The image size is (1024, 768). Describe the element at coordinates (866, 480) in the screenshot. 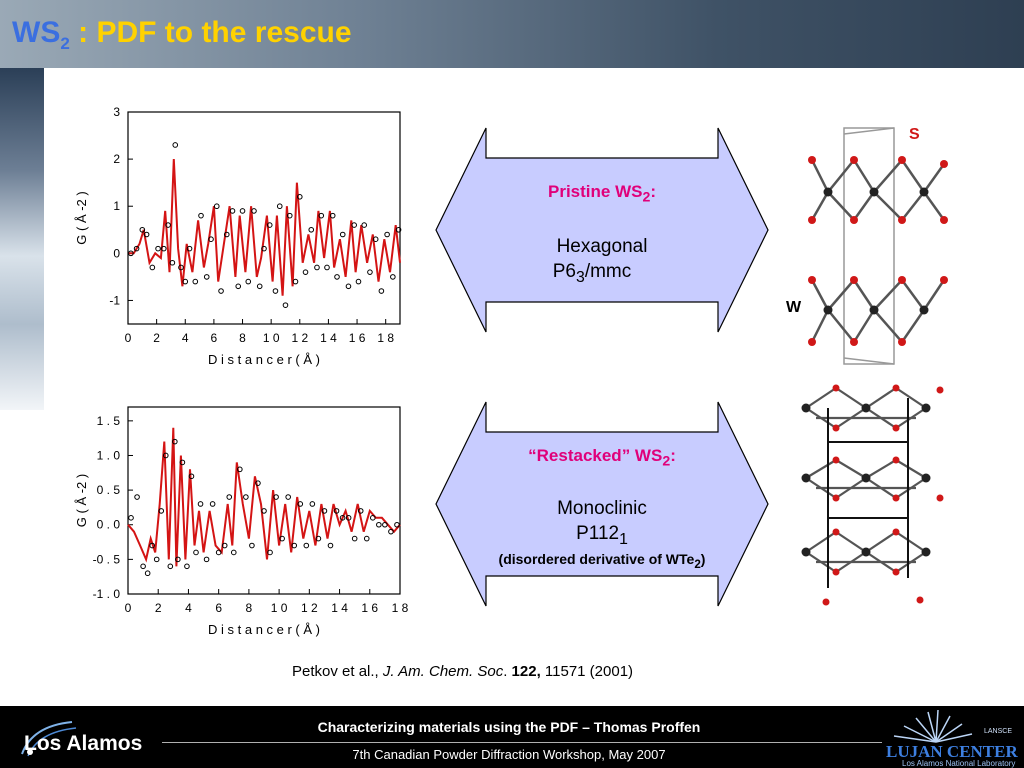

I see `tungsten-atoms` at that location.